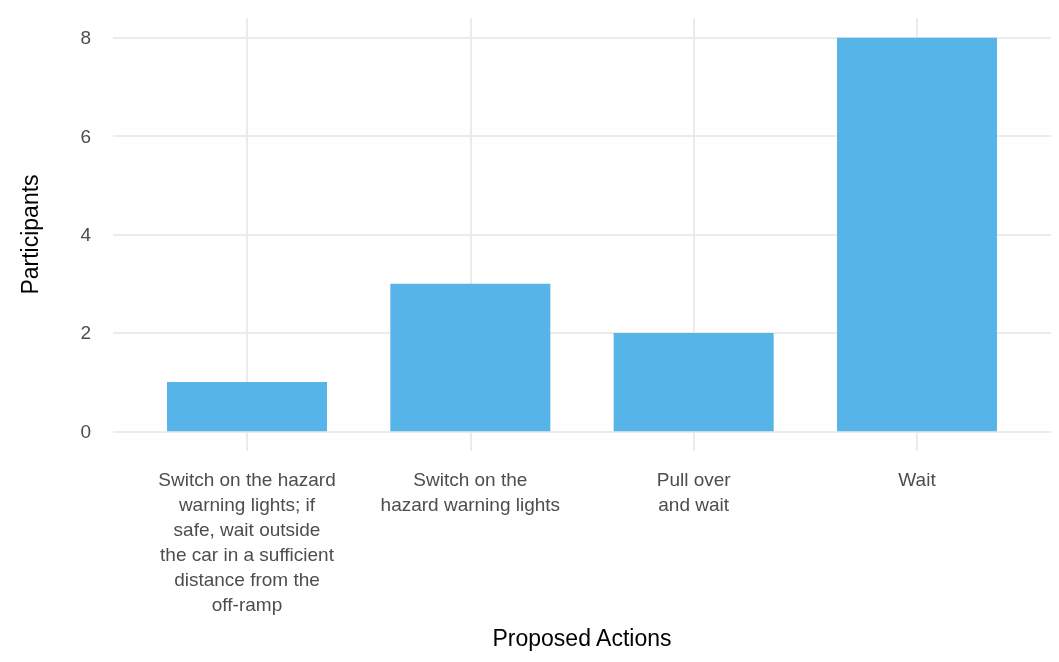  What do you see at coordinates (29, 234) in the screenshot?
I see `y-axis-title: Participants` at bounding box center [29, 234].